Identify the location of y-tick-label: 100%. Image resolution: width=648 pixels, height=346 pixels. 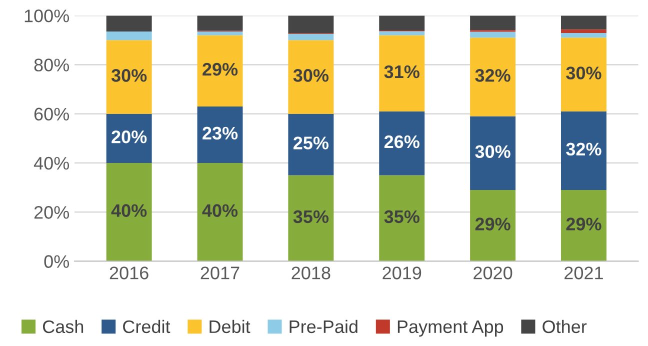
(47, 16).